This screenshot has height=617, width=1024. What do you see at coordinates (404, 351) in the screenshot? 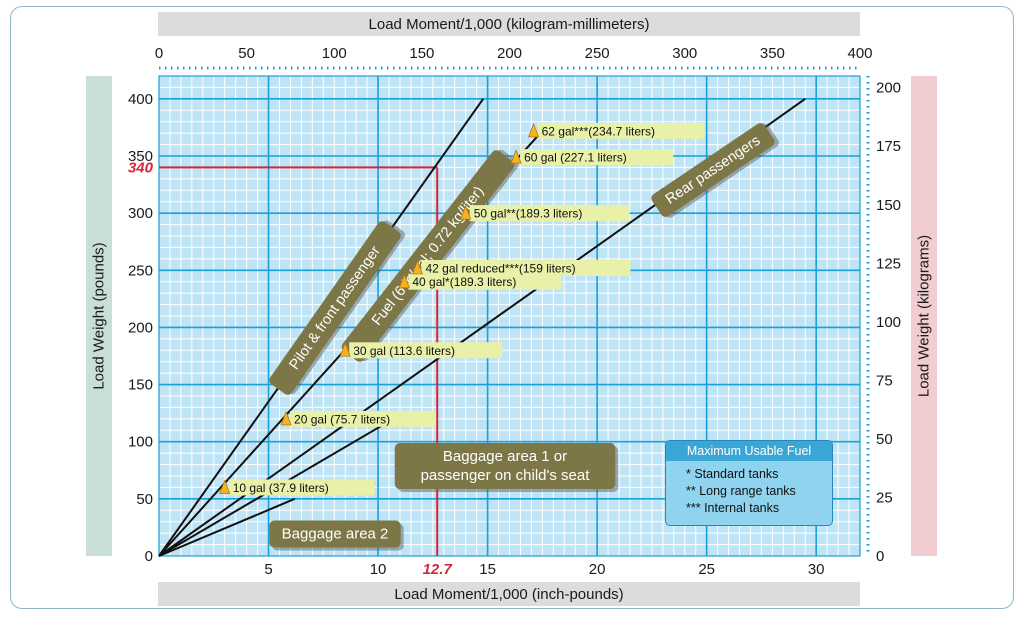
I see `fuel-marker-label: 30 gal (113.6 liters)` at bounding box center [404, 351].